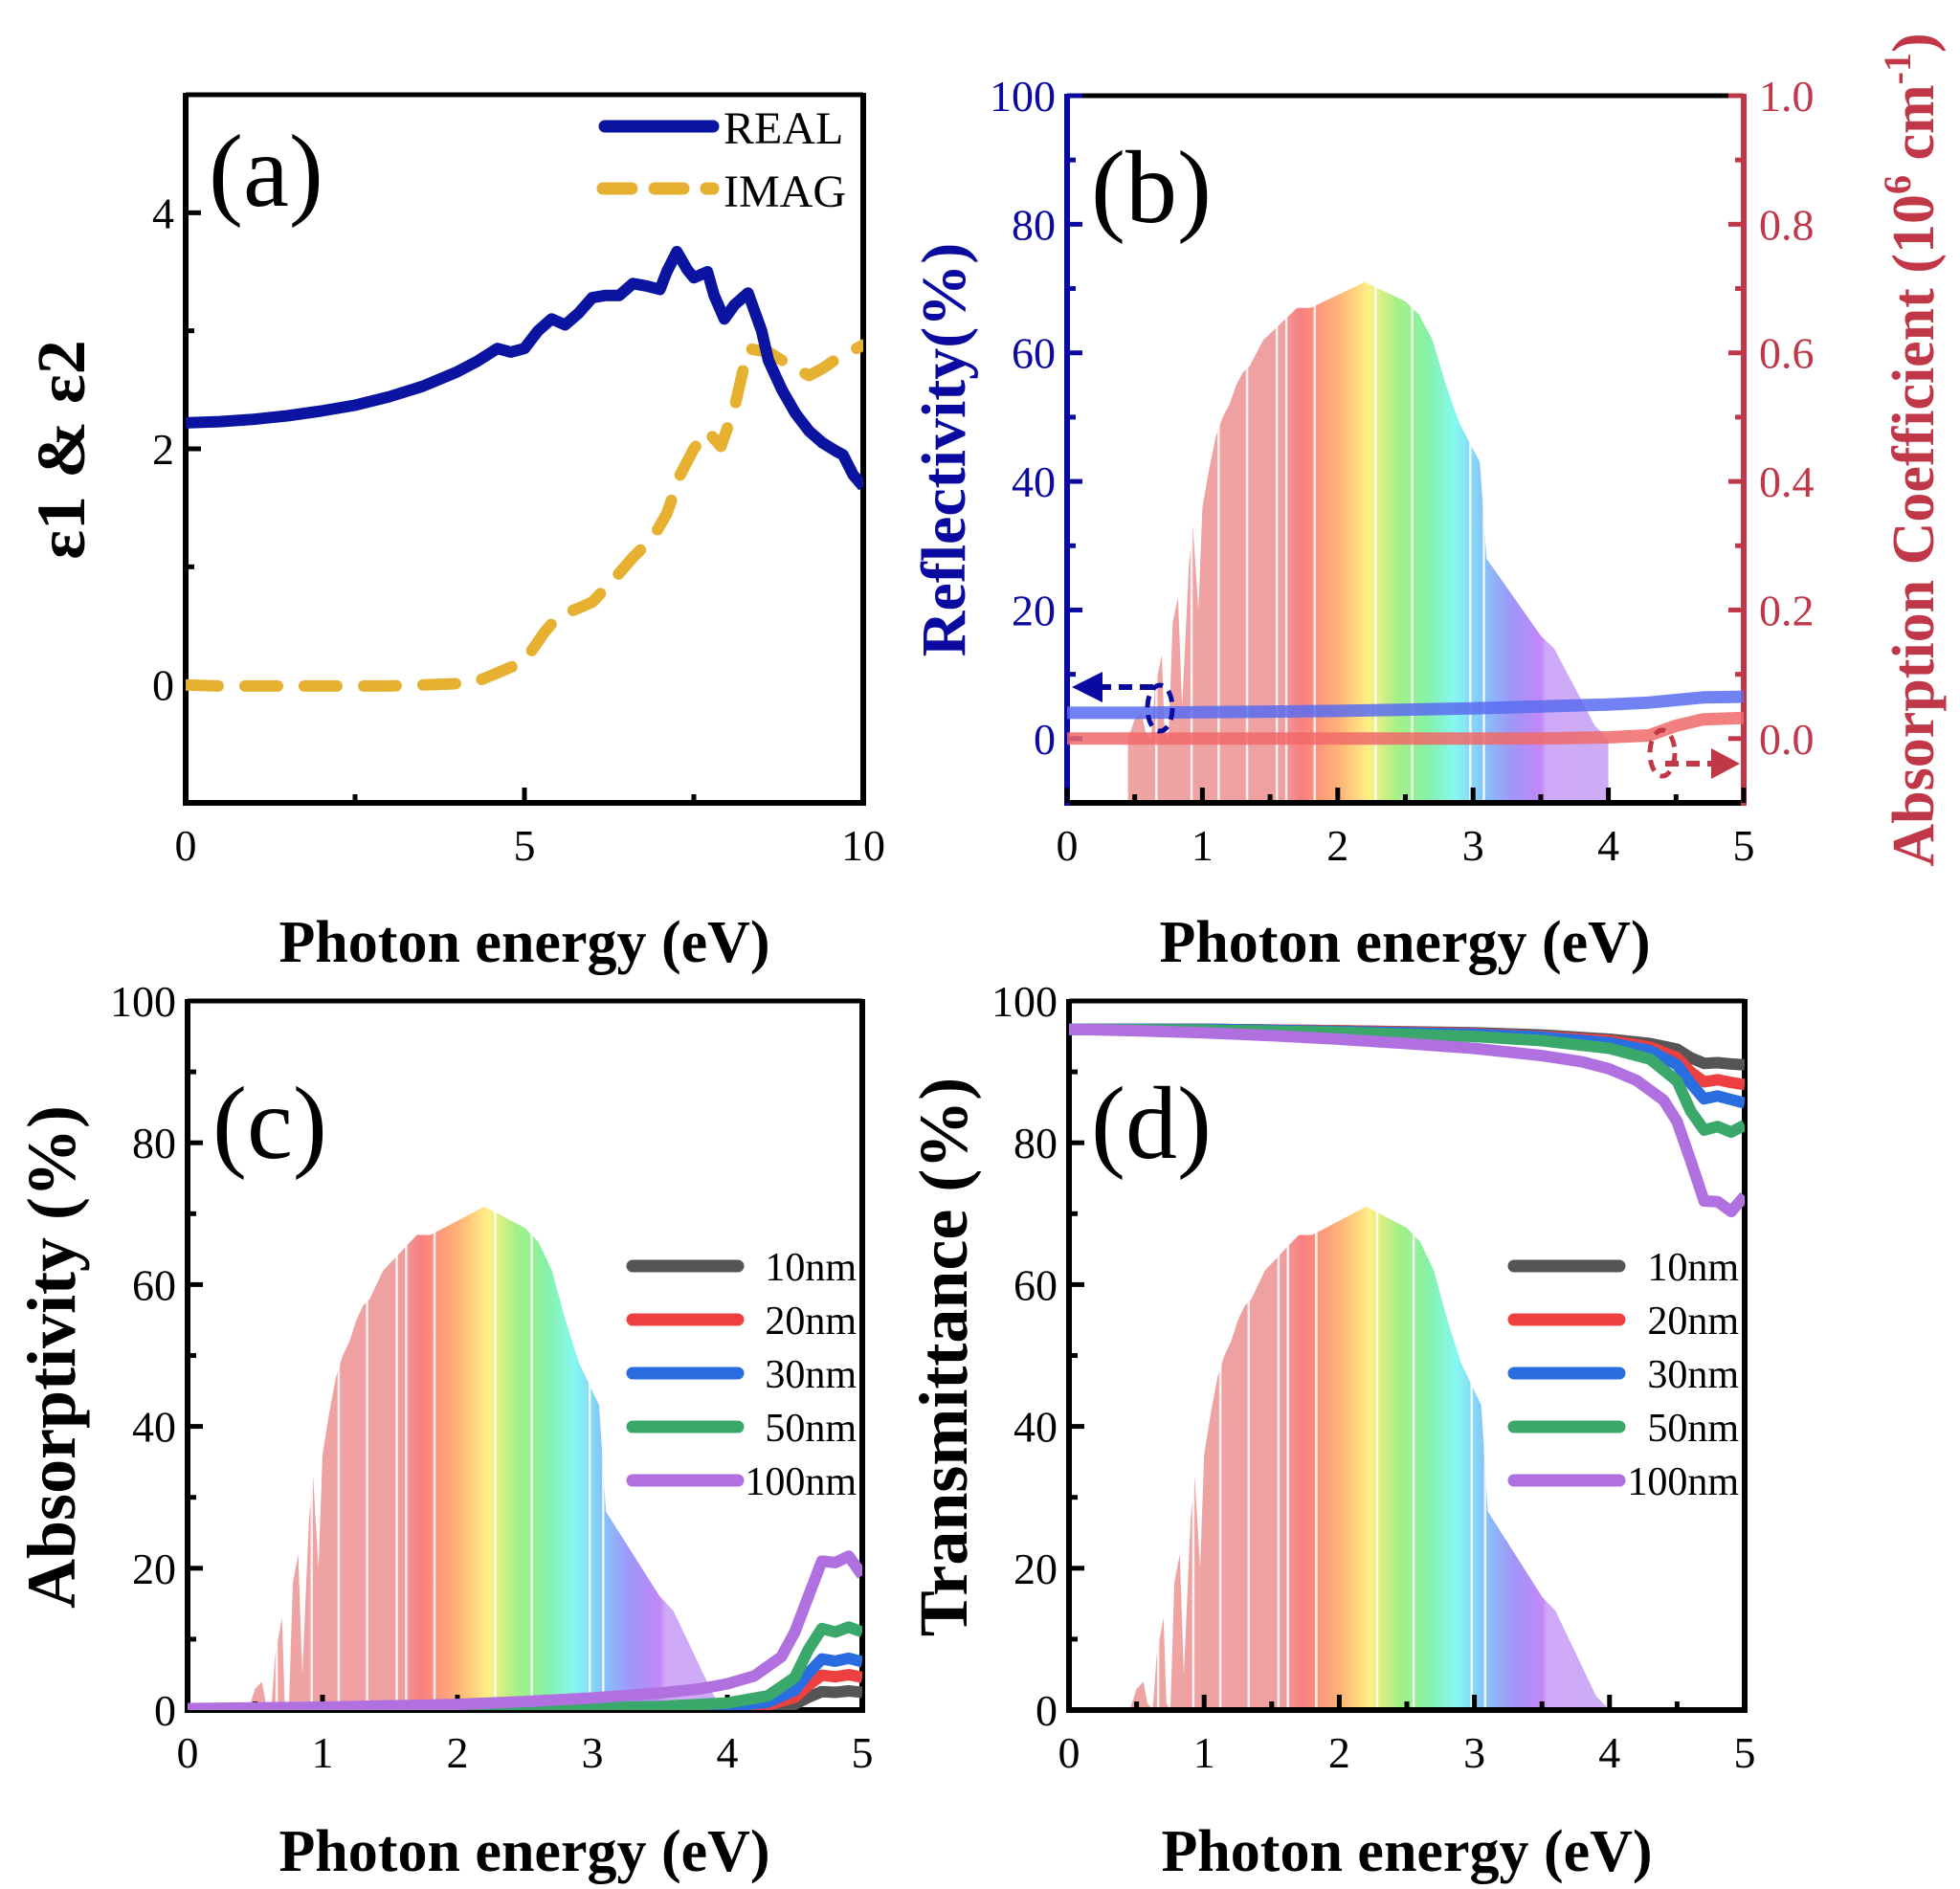 The width and height of the screenshot is (1960, 1889). Describe the element at coordinates (1407, 1081) in the screenshot. I see `series-50nm-line` at that location.